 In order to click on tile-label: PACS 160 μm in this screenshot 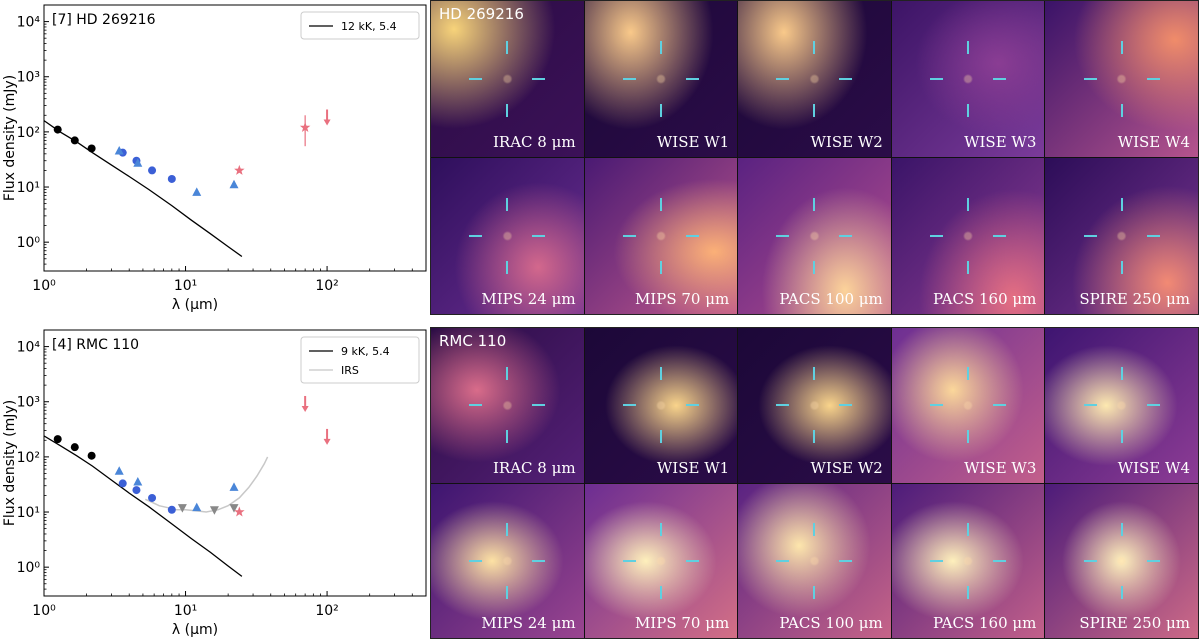, I will do `click(984, 299)`.